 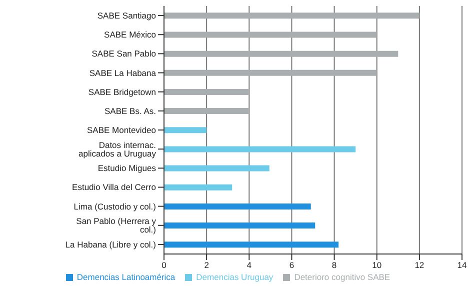 What do you see at coordinates (122, 91) in the screenshot?
I see `y-tick-label: SABE Bridgetown` at bounding box center [122, 91].